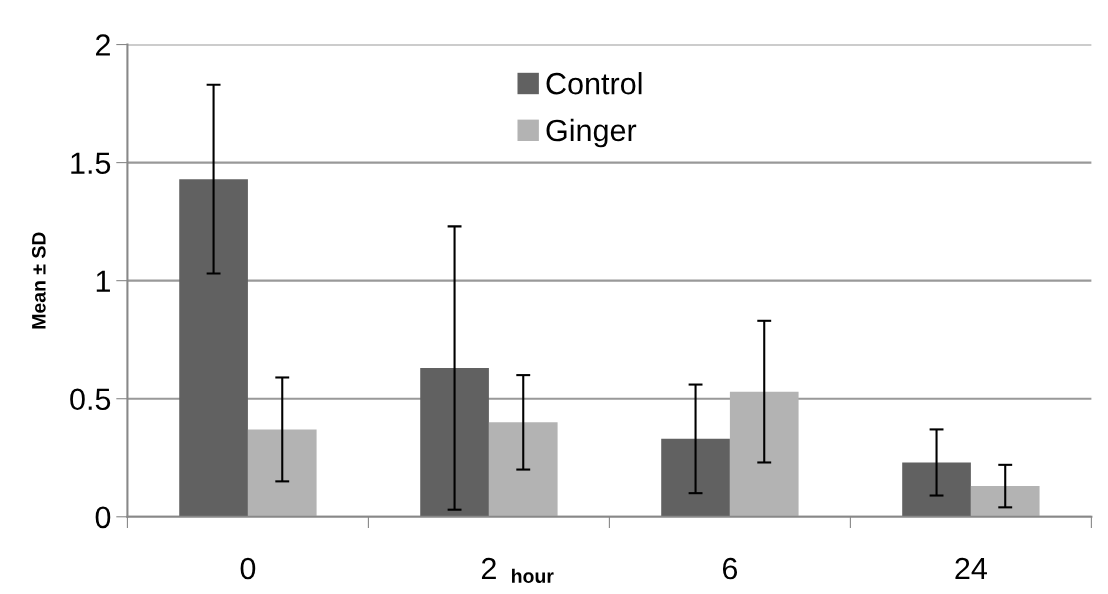 The width and height of the screenshot is (1108, 594). What do you see at coordinates (103, 517) in the screenshot?
I see `y-tick-label: 0` at bounding box center [103, 517].